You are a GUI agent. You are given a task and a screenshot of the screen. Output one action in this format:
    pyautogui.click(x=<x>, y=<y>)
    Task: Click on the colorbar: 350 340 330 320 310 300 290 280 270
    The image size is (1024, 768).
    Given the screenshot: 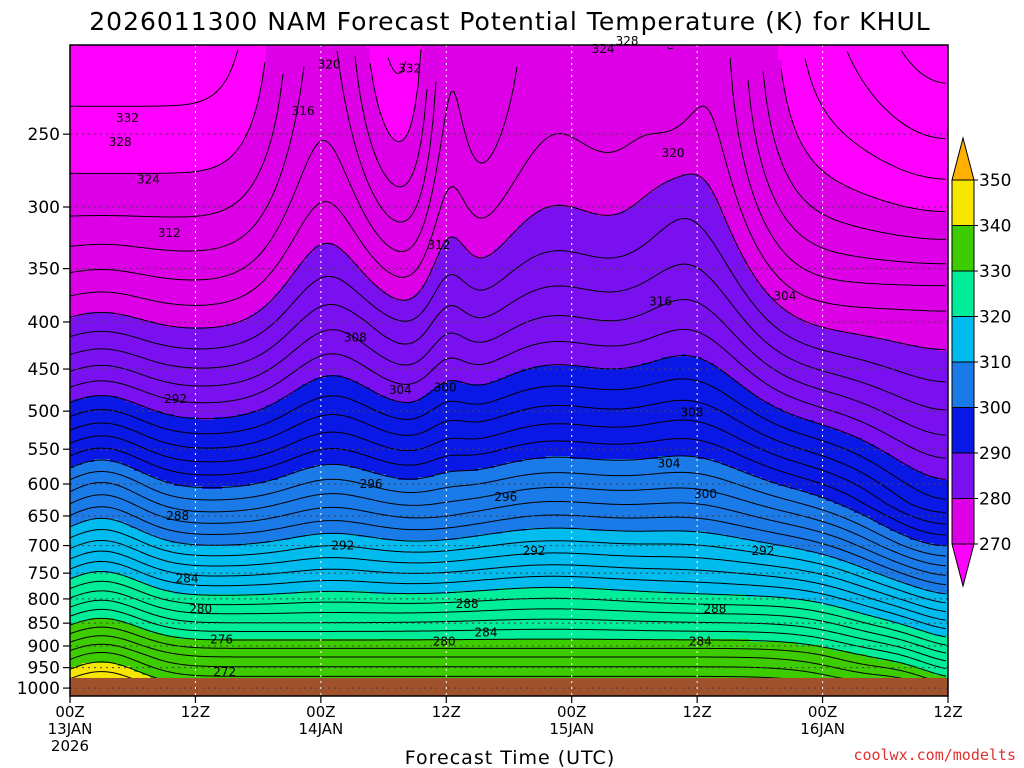 What is the action you would take?
    pyautogui.click(x=981, y=362)
    